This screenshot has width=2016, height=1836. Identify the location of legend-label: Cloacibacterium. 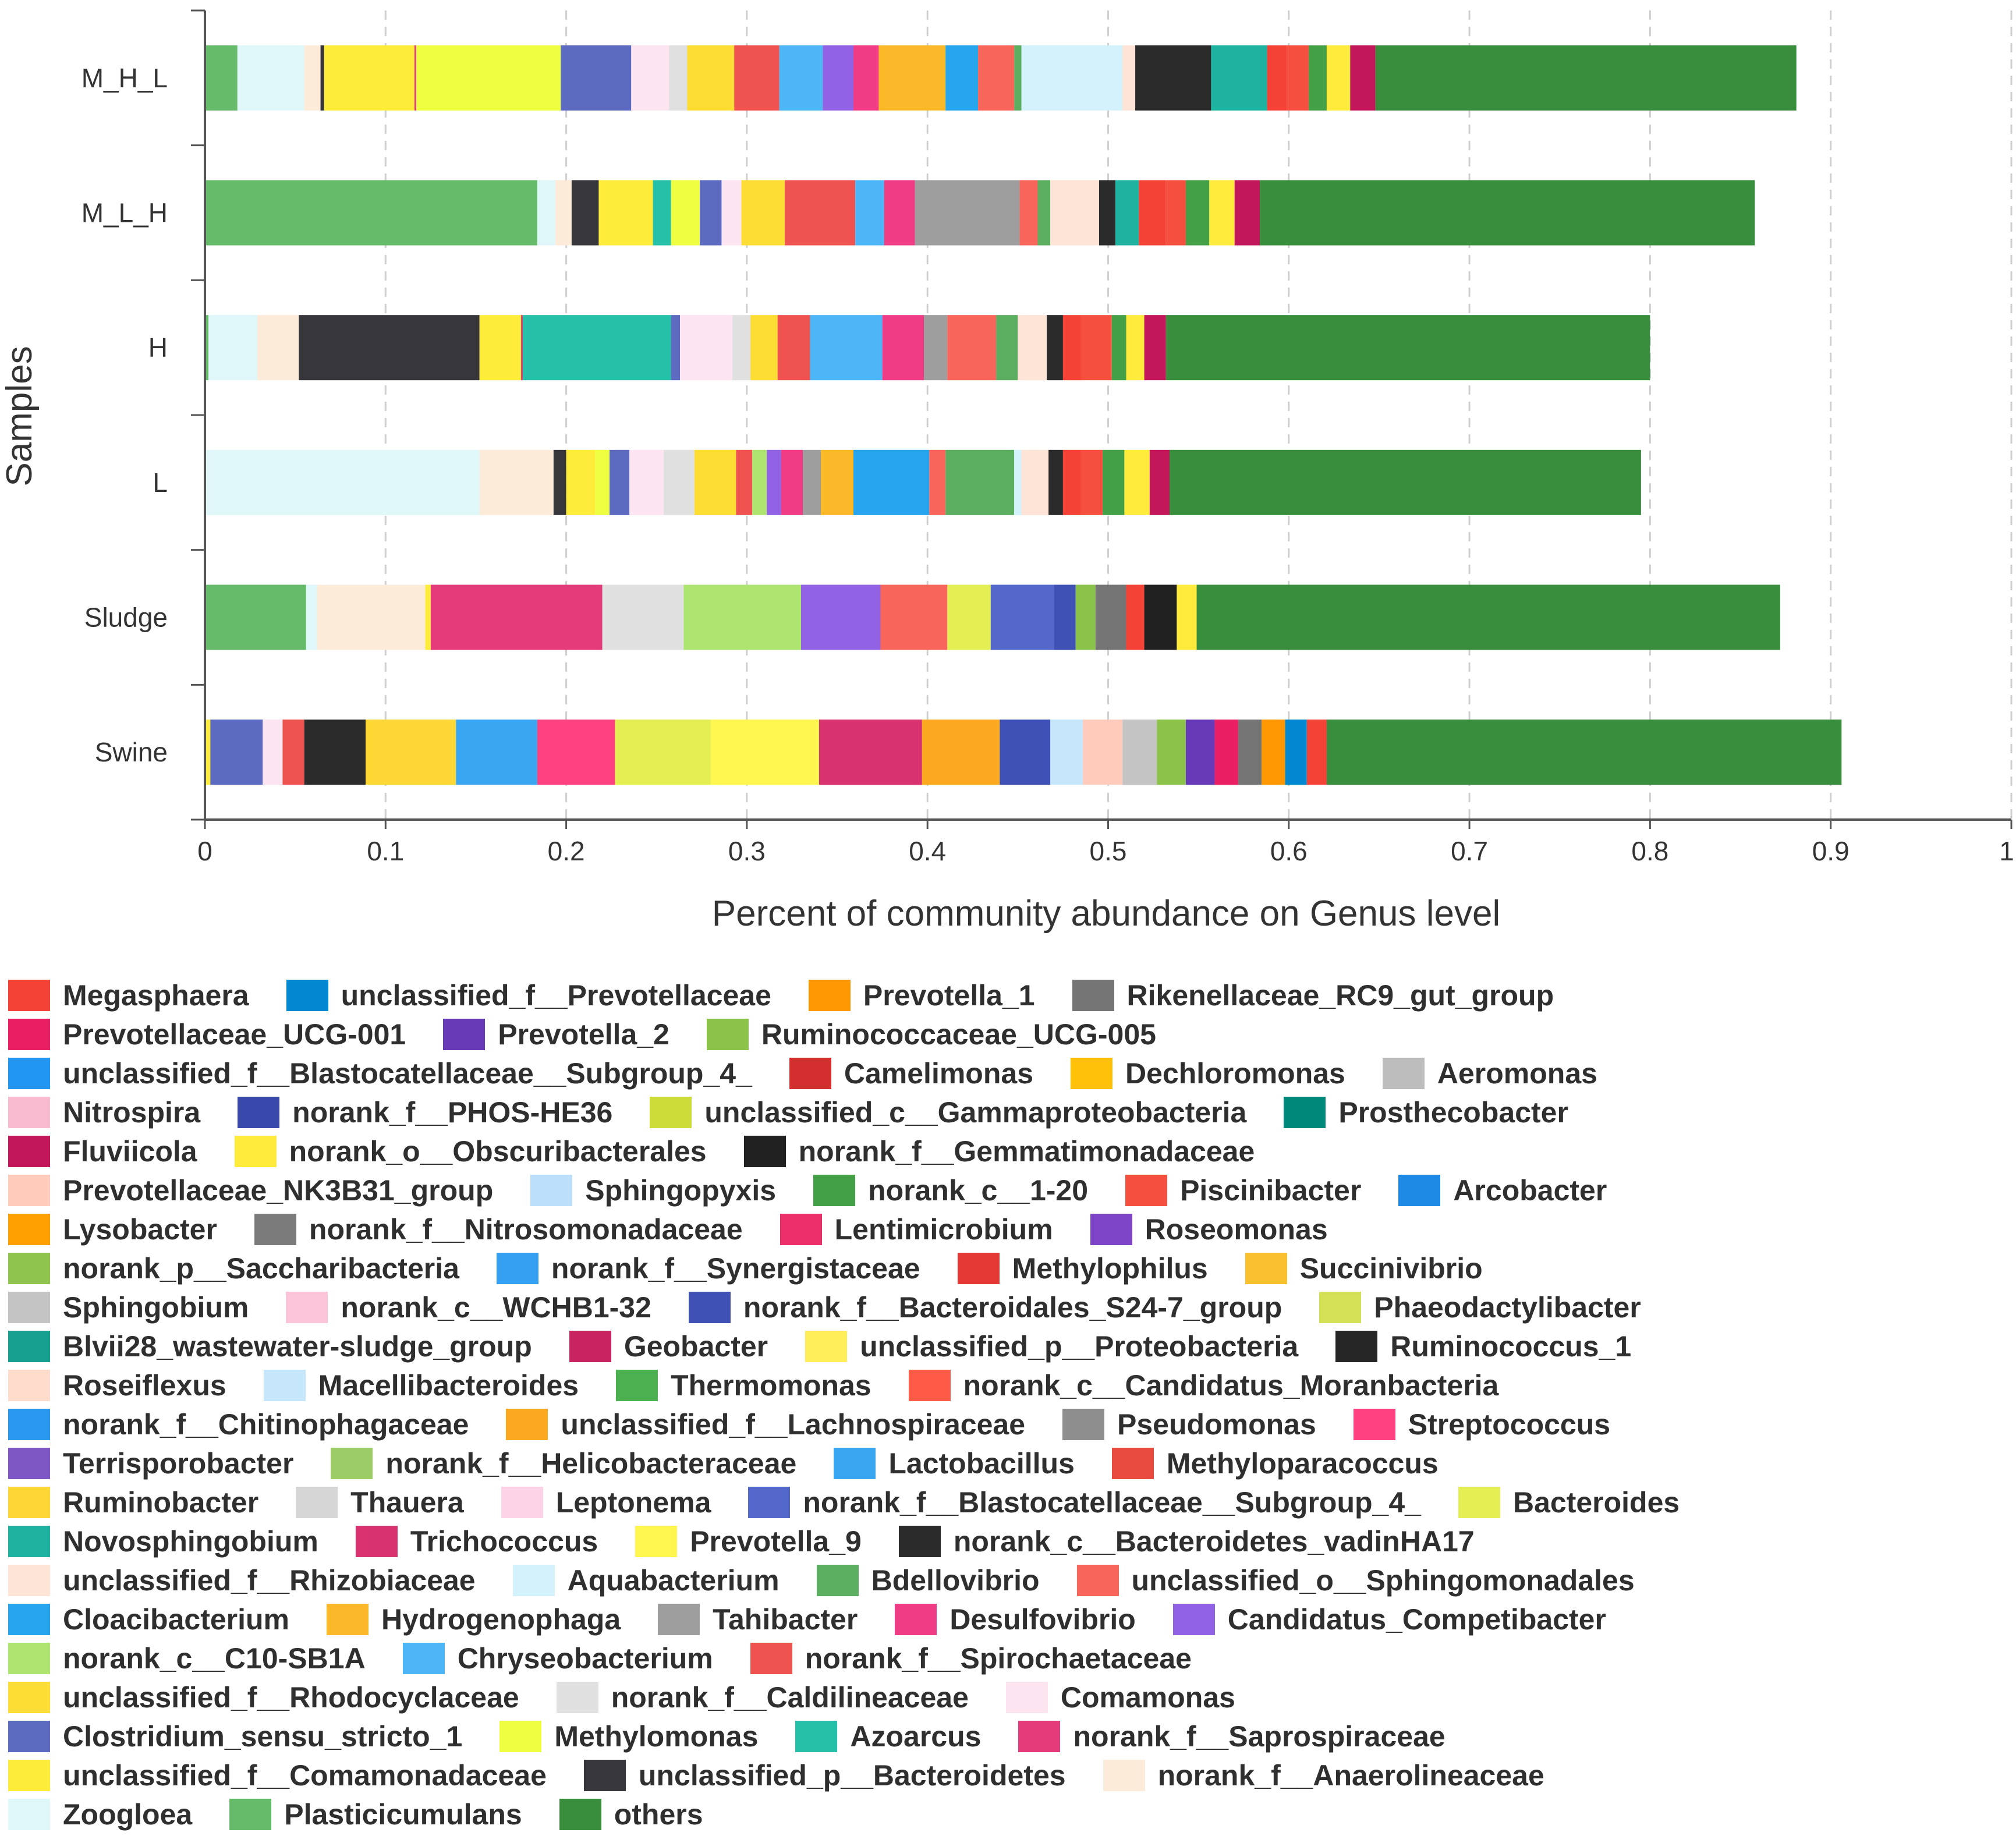
(176, 1619).